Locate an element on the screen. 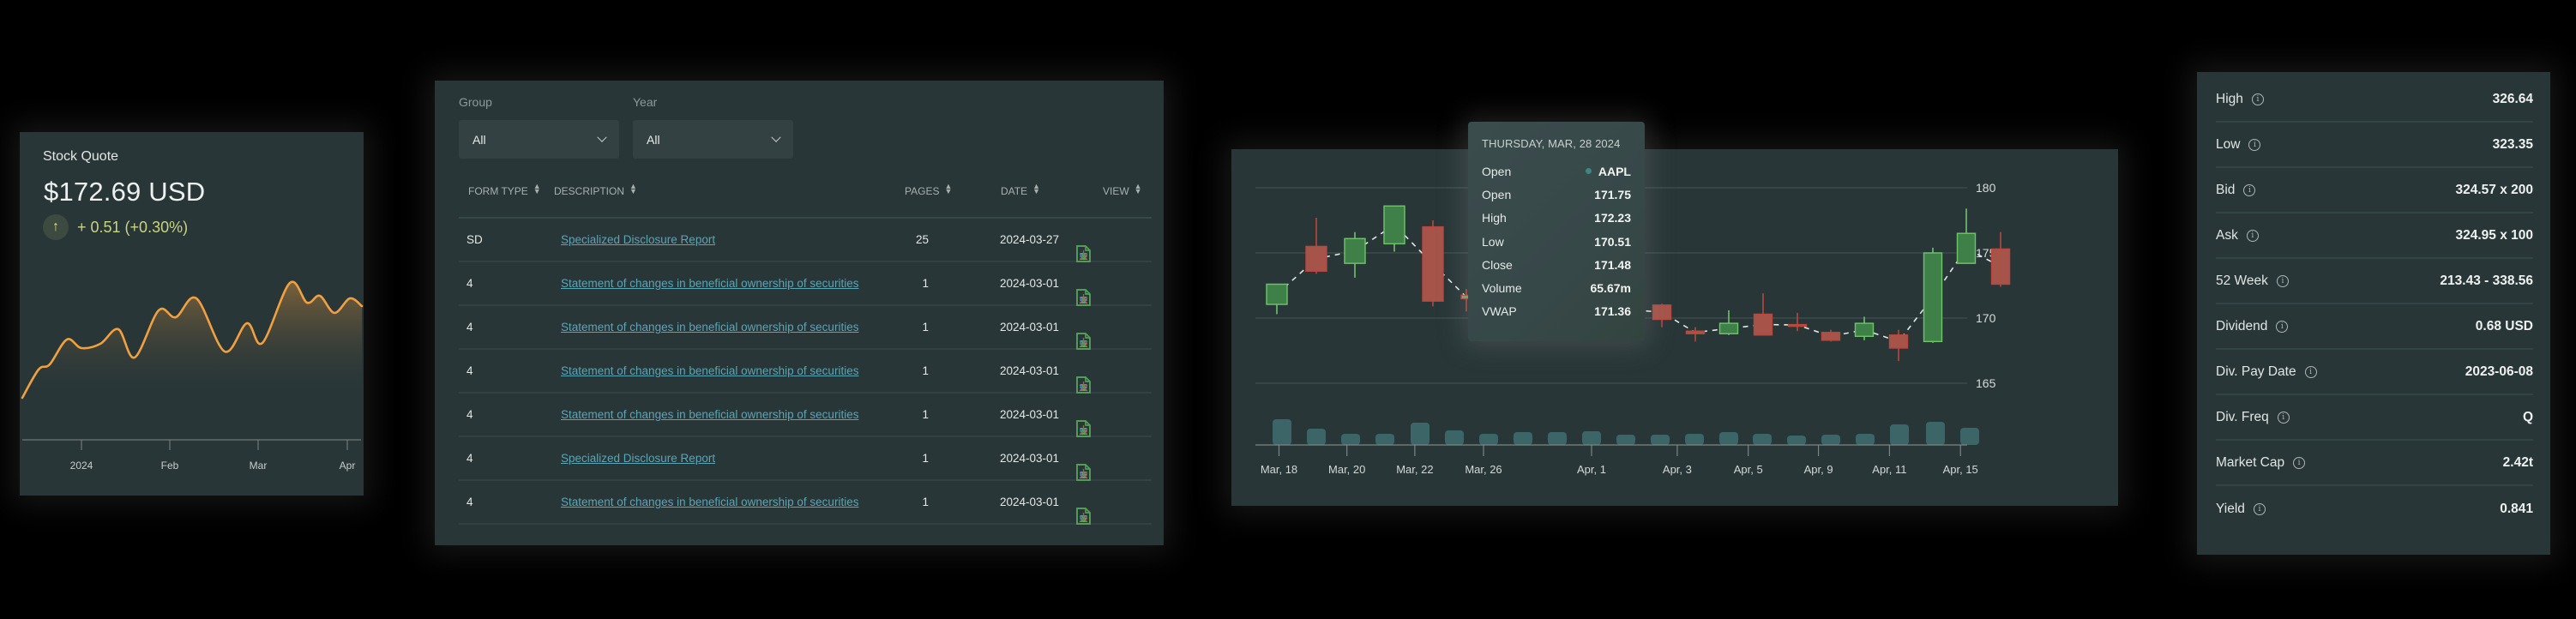 This screenshot has height=619, width=2576. column-header-description: DESCRIPTION ▲ ▼ is located at coordinates (595, 190).